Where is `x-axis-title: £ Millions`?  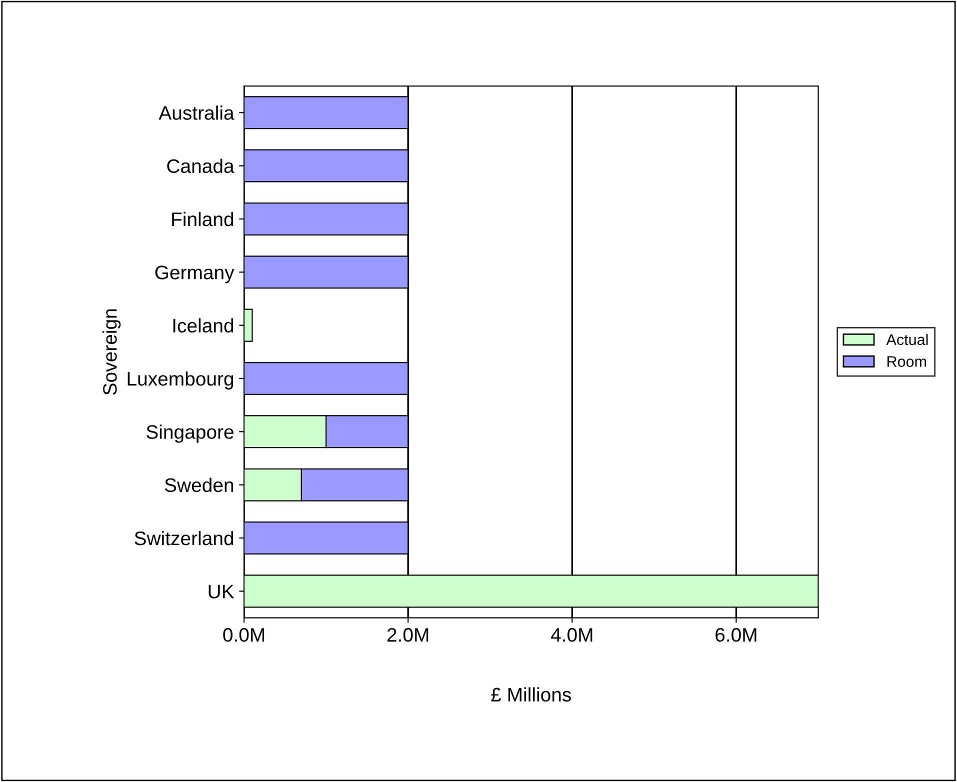 x-axis-title: £ Millions is located at coordinates (531, 694).